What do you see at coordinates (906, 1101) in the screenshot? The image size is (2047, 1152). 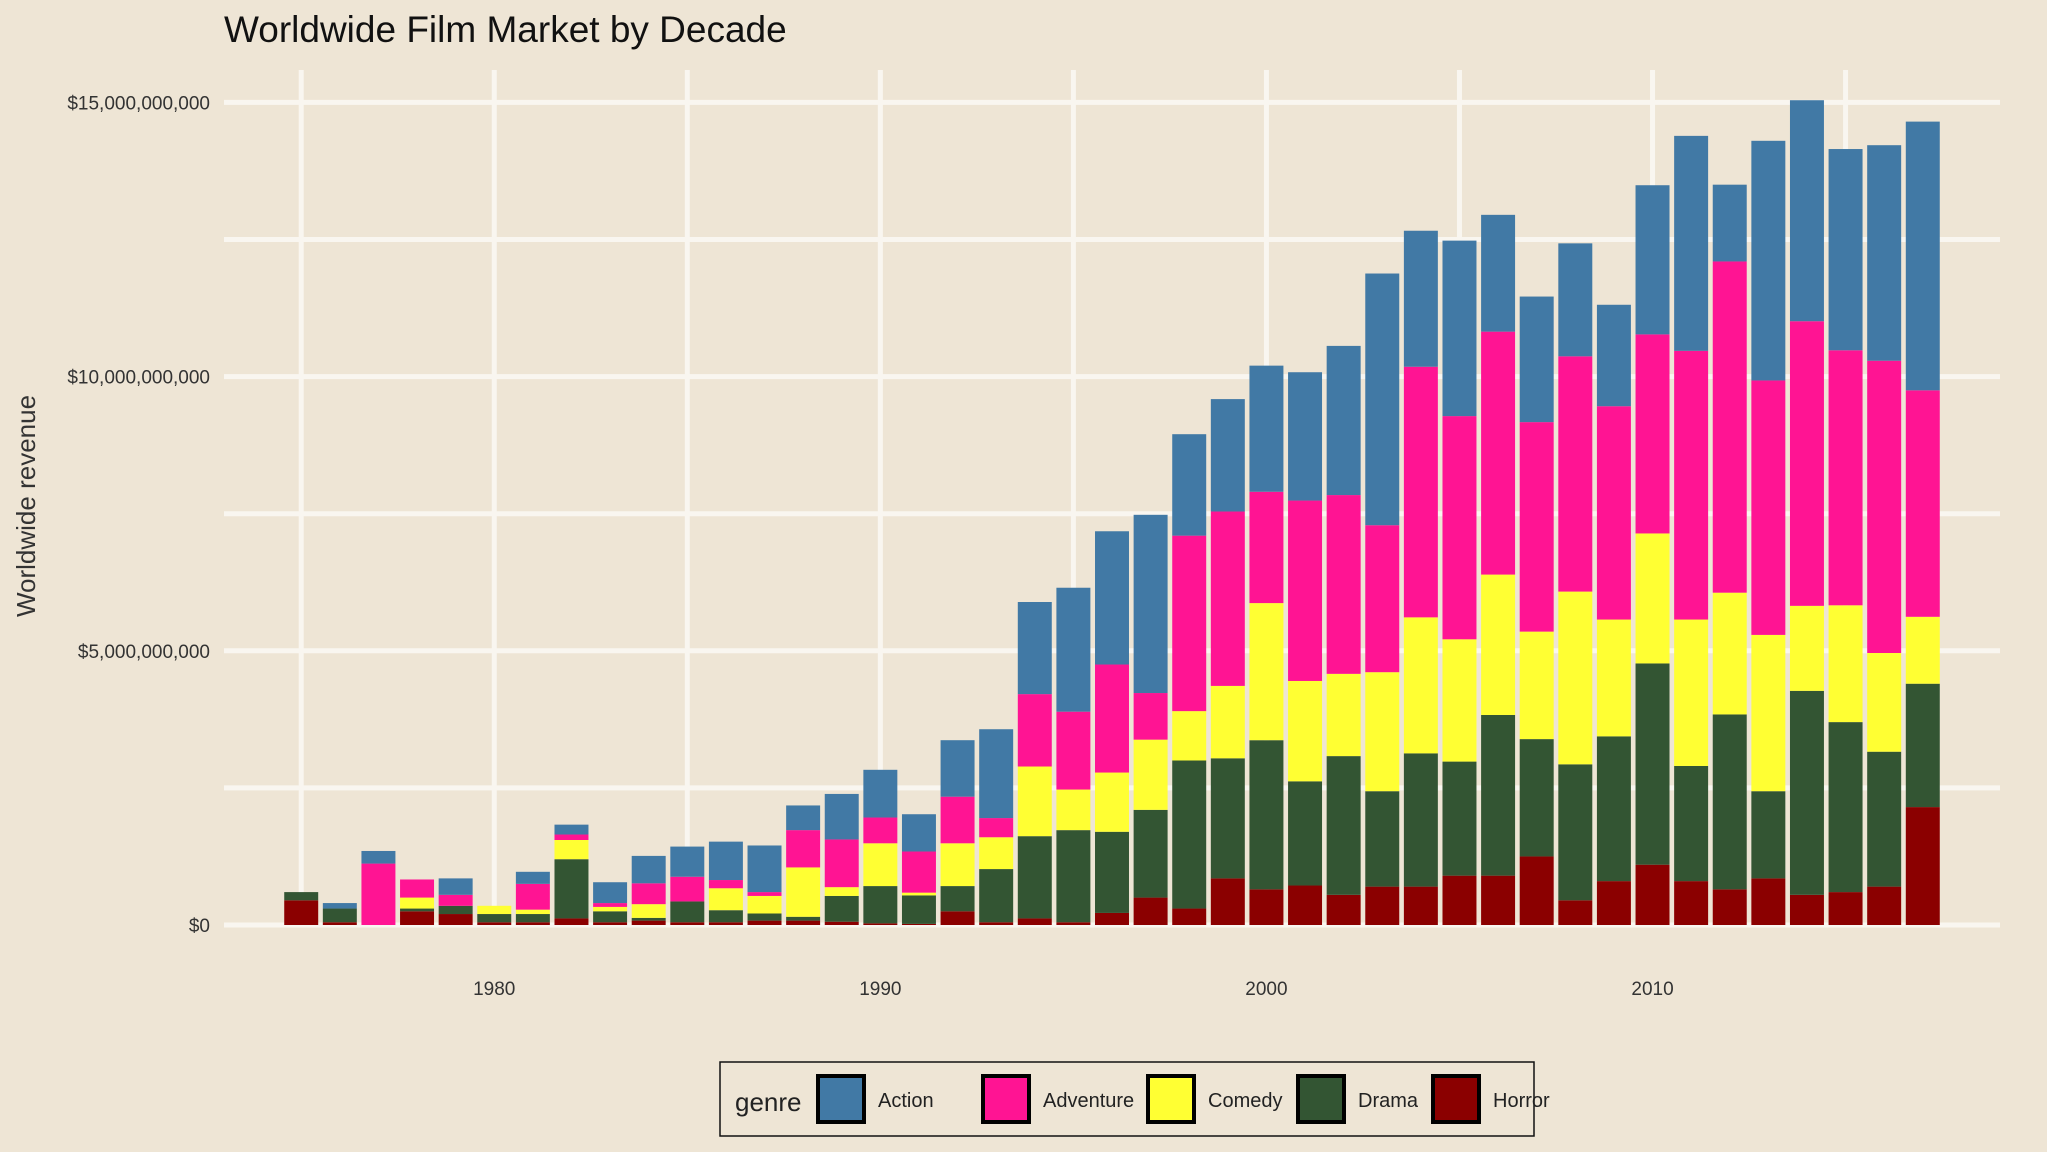 I see `legend-label: Action` at bounding box center [906, 1101].